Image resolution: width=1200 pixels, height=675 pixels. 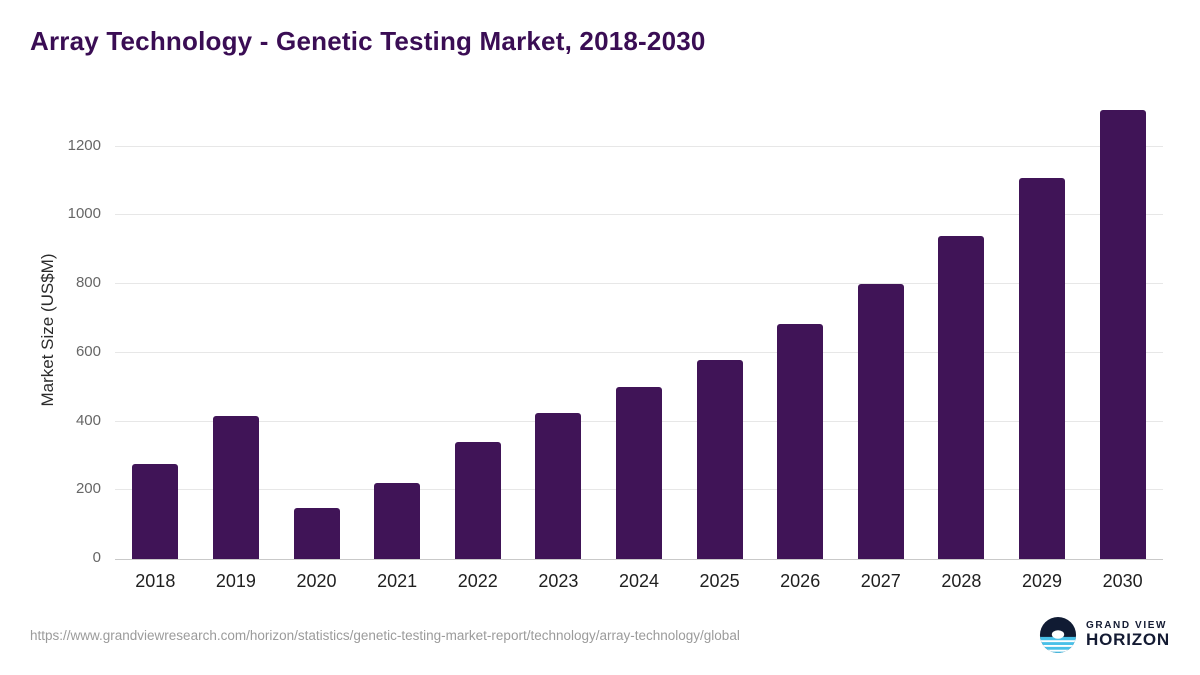 What do you see at coordinates (1042, 368) in the screenshot?
I see `bar-2029` at bounding box center [1042, 368].